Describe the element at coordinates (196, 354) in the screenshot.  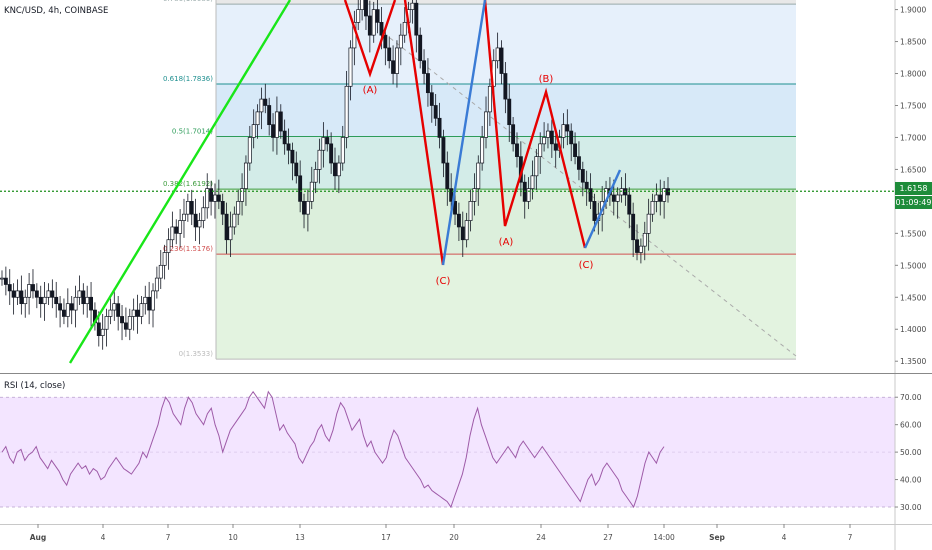
I see `fib-label: 0(1.3533)` at that location.